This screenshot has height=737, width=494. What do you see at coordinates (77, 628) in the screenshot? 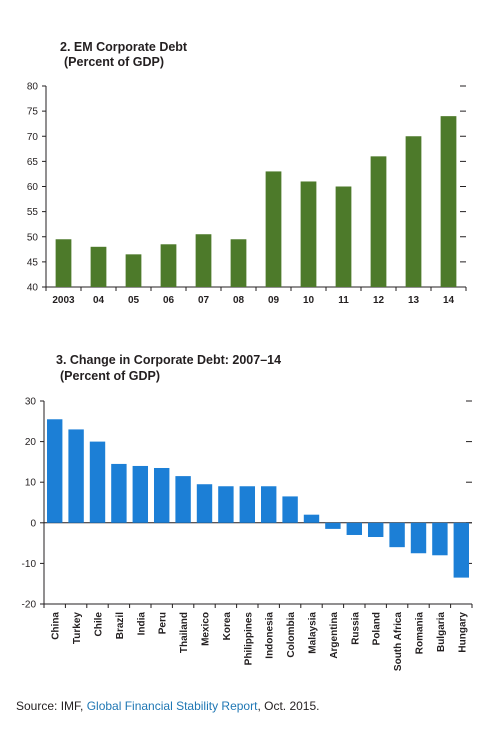
I see `x-tick-label: Turkey` at bounding box center [77, 628].